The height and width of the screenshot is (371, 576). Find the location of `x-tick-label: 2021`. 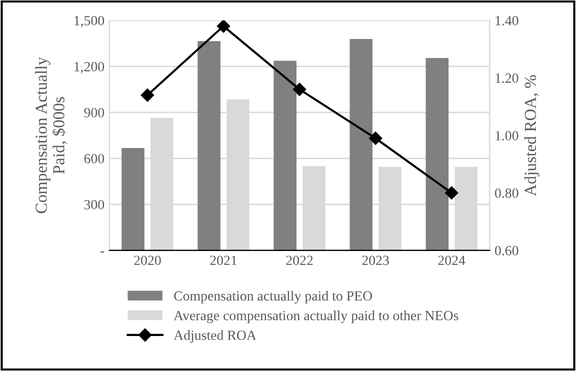

x-tick-label: 2021 is located at coordinates (223, 261).